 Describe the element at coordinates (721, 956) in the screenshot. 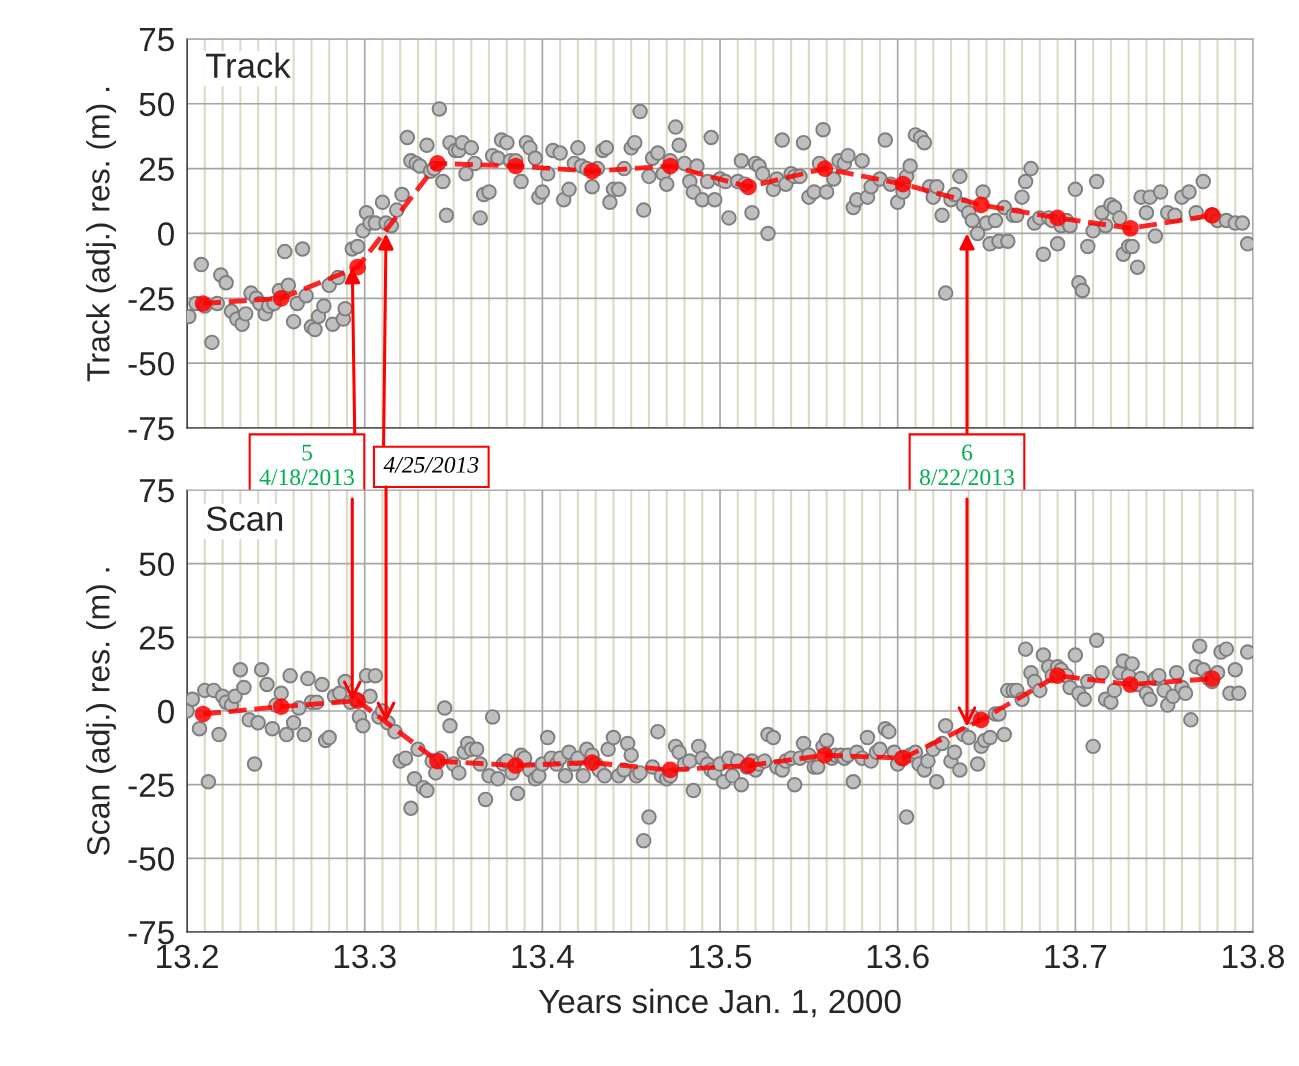

I see `x-tick-label: 13.5` at that location.